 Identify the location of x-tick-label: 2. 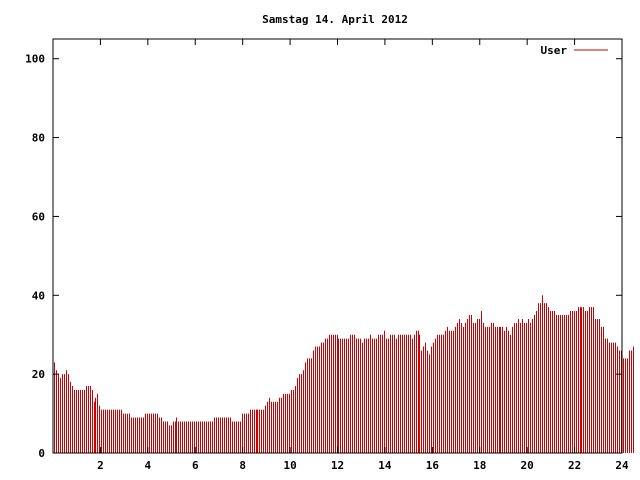
(100, 465).